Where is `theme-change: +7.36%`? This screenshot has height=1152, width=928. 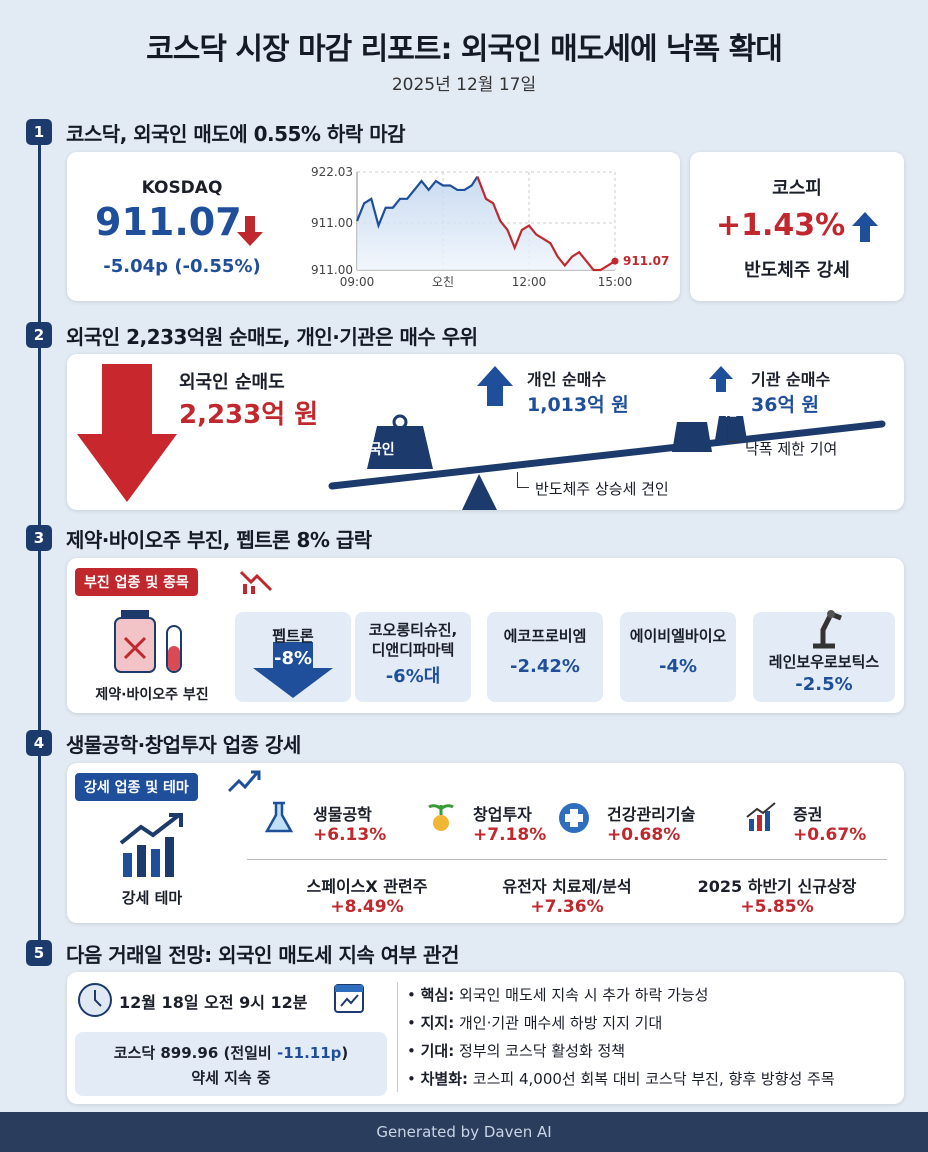
theme-change: +7.36% is located at coordinates (567, 907).